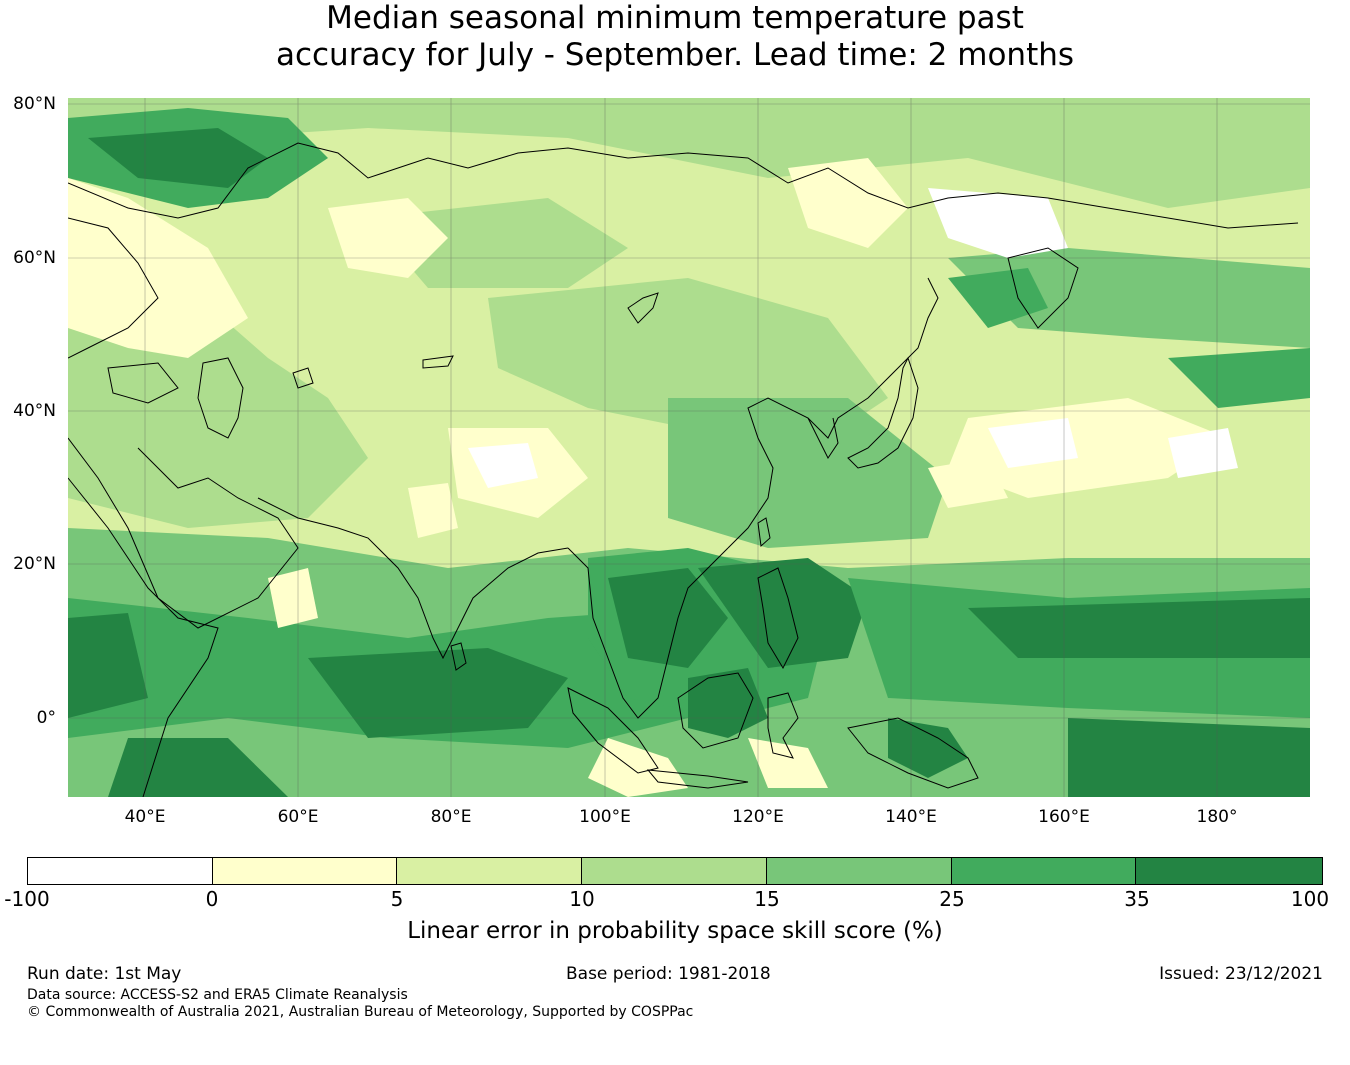 This screenshot has height=1065, width=1350. Describe the element at coordinates (34, 258) in the screenshot. I see `lat-label-60n: 60°N` at that location.